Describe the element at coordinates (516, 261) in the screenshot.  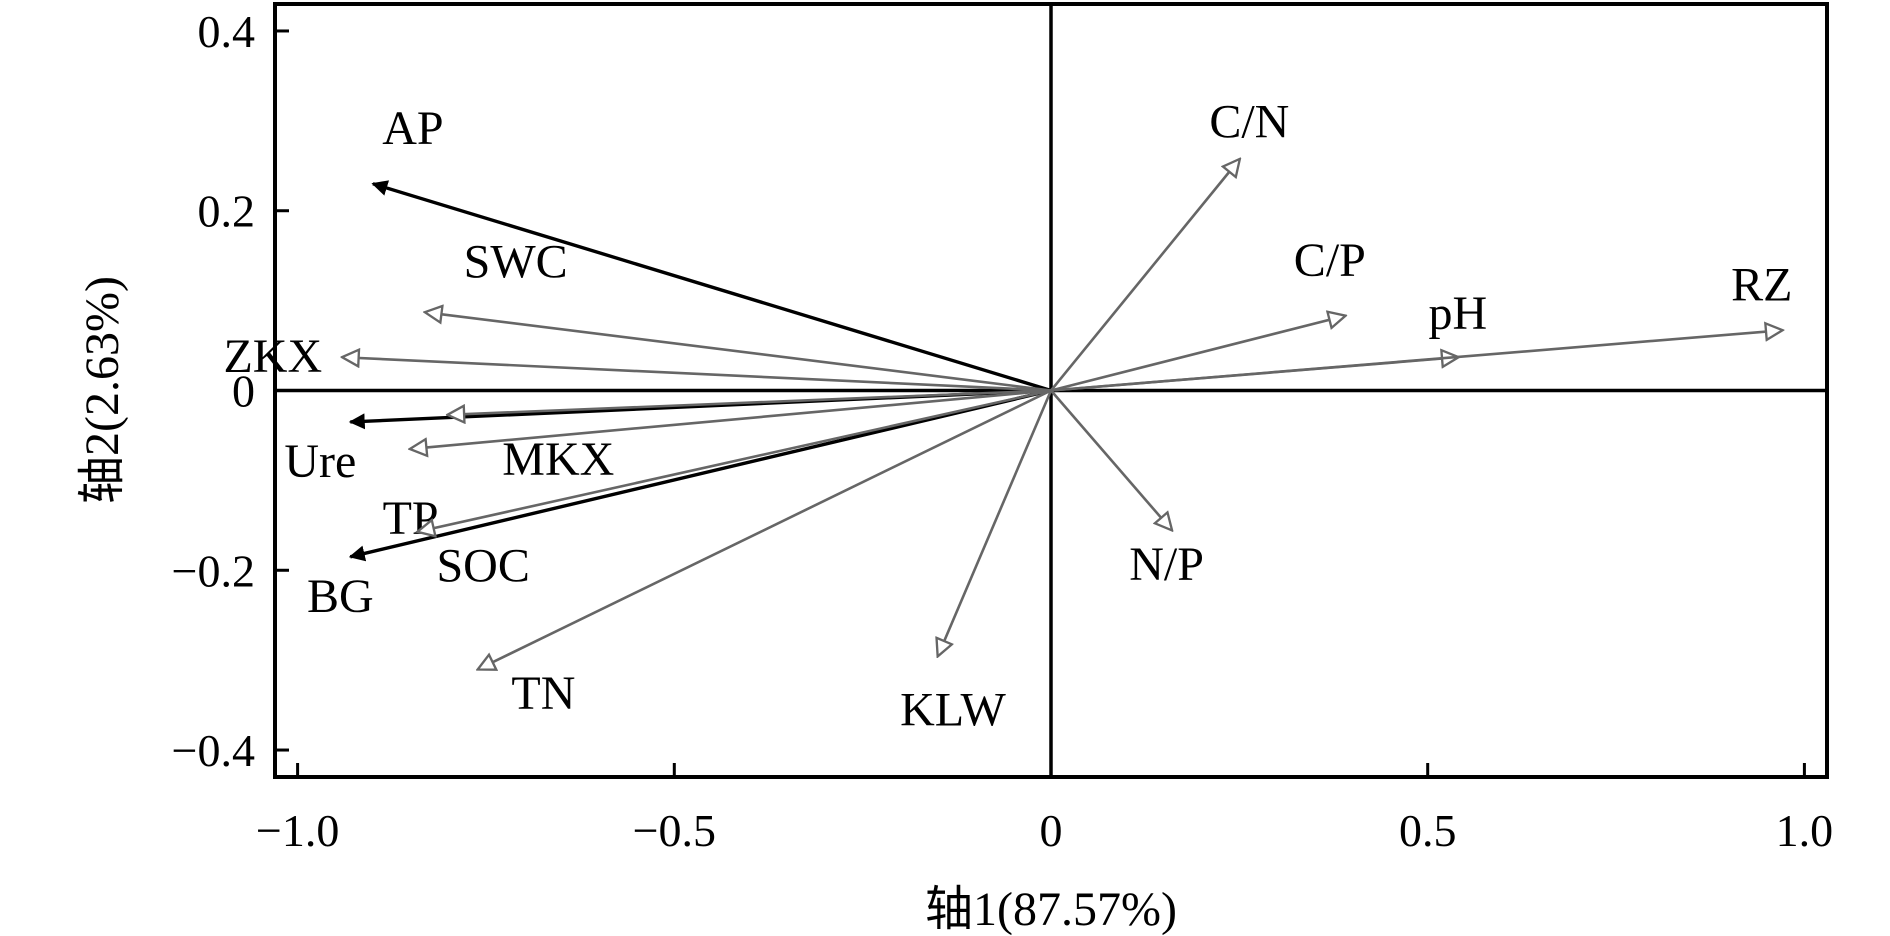
I see `vector-label-swc: SWC` at that location.